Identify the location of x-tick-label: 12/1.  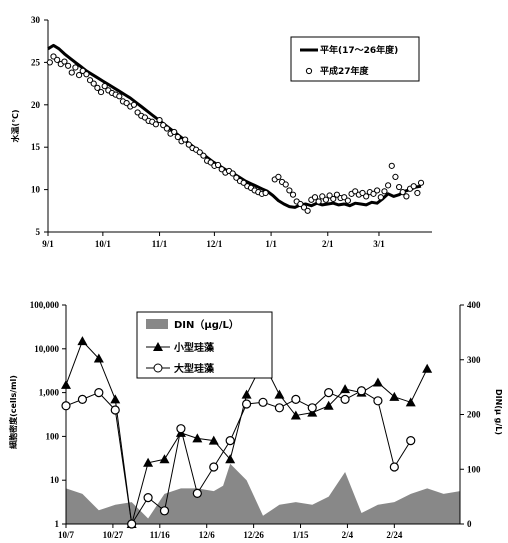
(214, 244).